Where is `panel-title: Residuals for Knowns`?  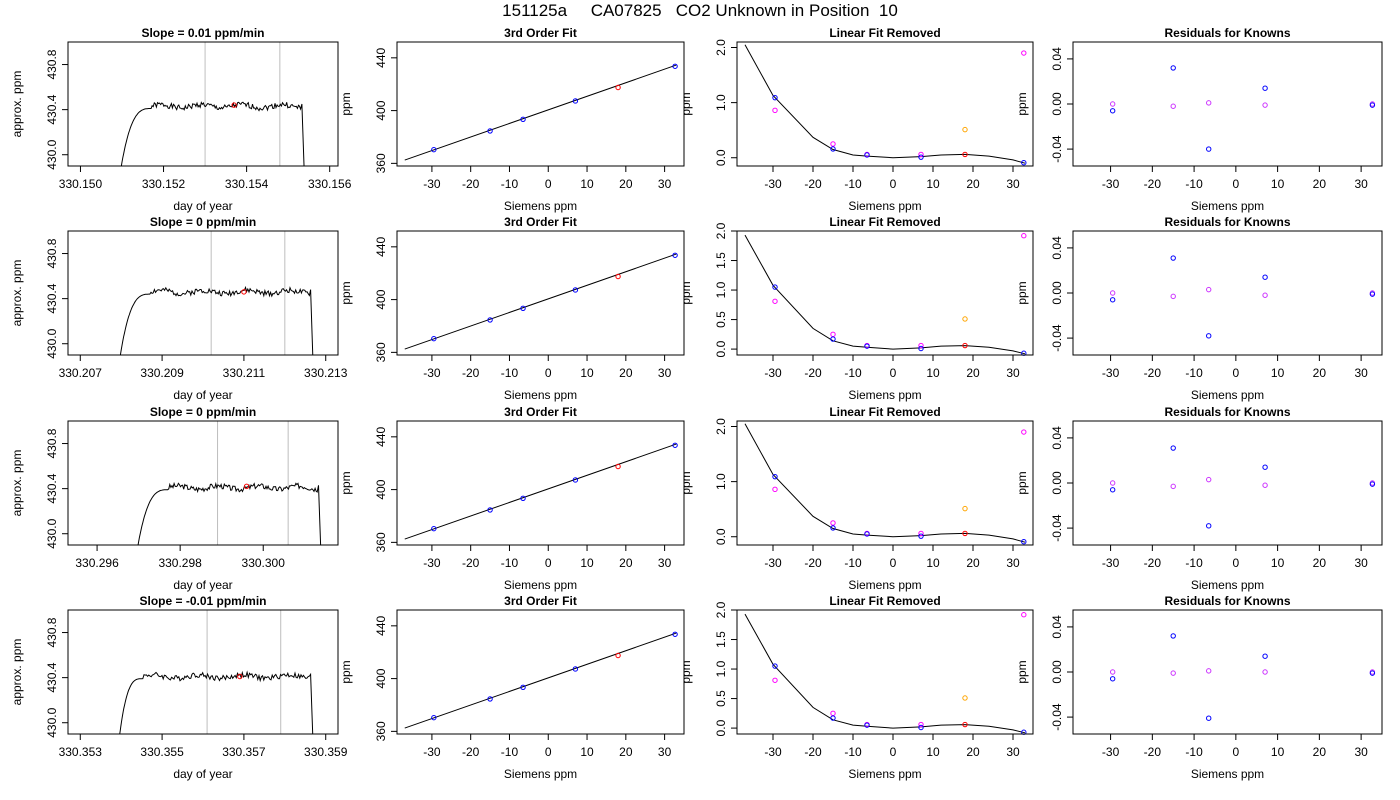
panel-title: Residuals for Knowns is located at coordinates (1227, 33).